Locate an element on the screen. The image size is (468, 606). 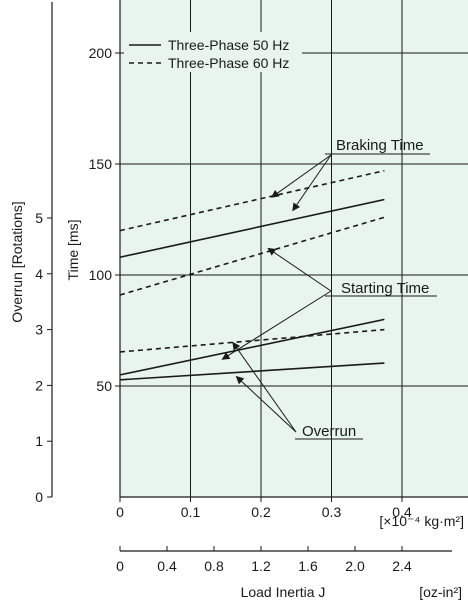
x2-tick-label-2.0: 2.0 is located at coordinates (355, 566).